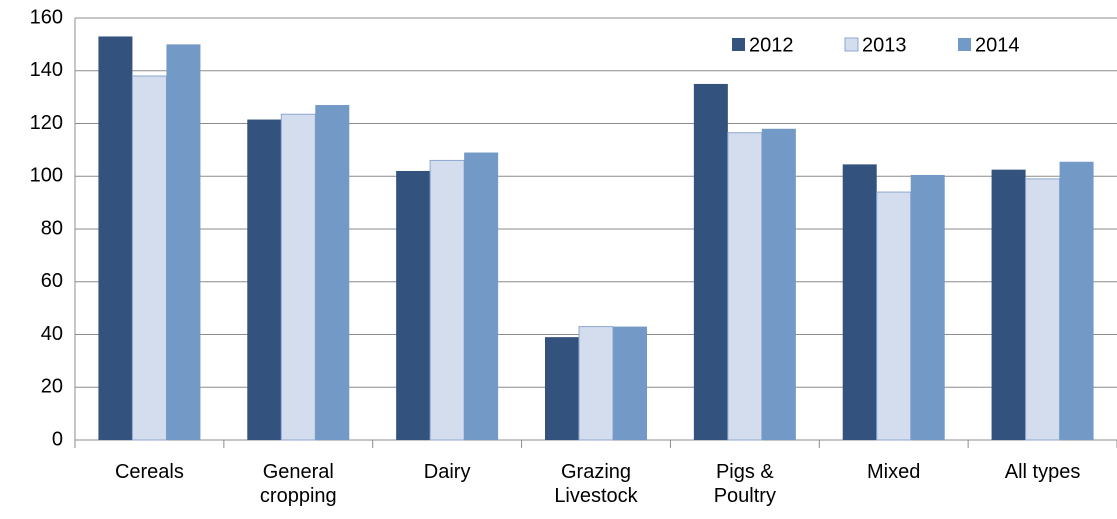 Image resolution: width=1117 pixels, height=519 pixels. I want to click on x-tick-label: Mixed, so click(894, 472).